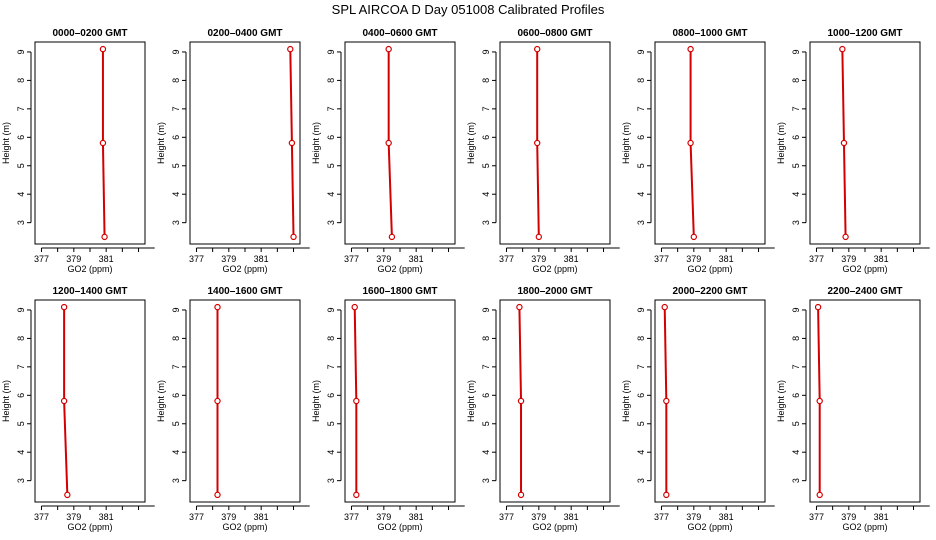 This screenshot has height=540, width=936. Describe the element at coordinates (244, 33) in the screenshot. I see `panel-title: 0200–0400 GMT` at that location.